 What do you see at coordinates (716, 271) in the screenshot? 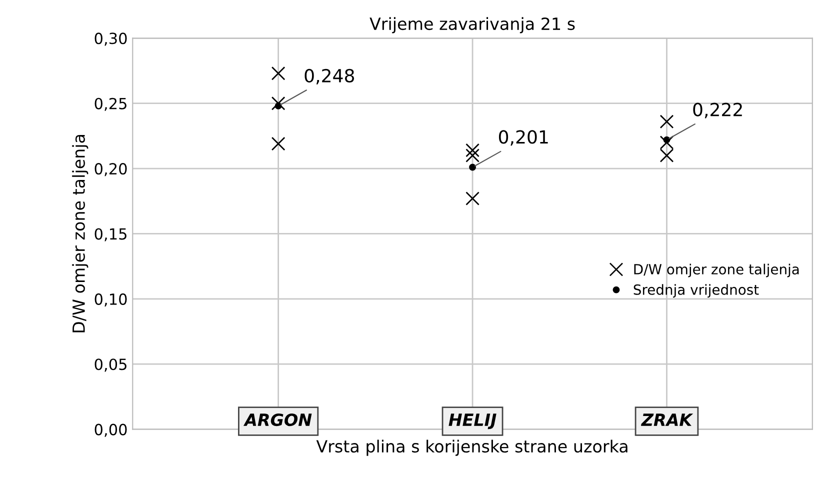
I see `legend-label: D/W omjer zone taljenja` at bounding box center [716, 271].